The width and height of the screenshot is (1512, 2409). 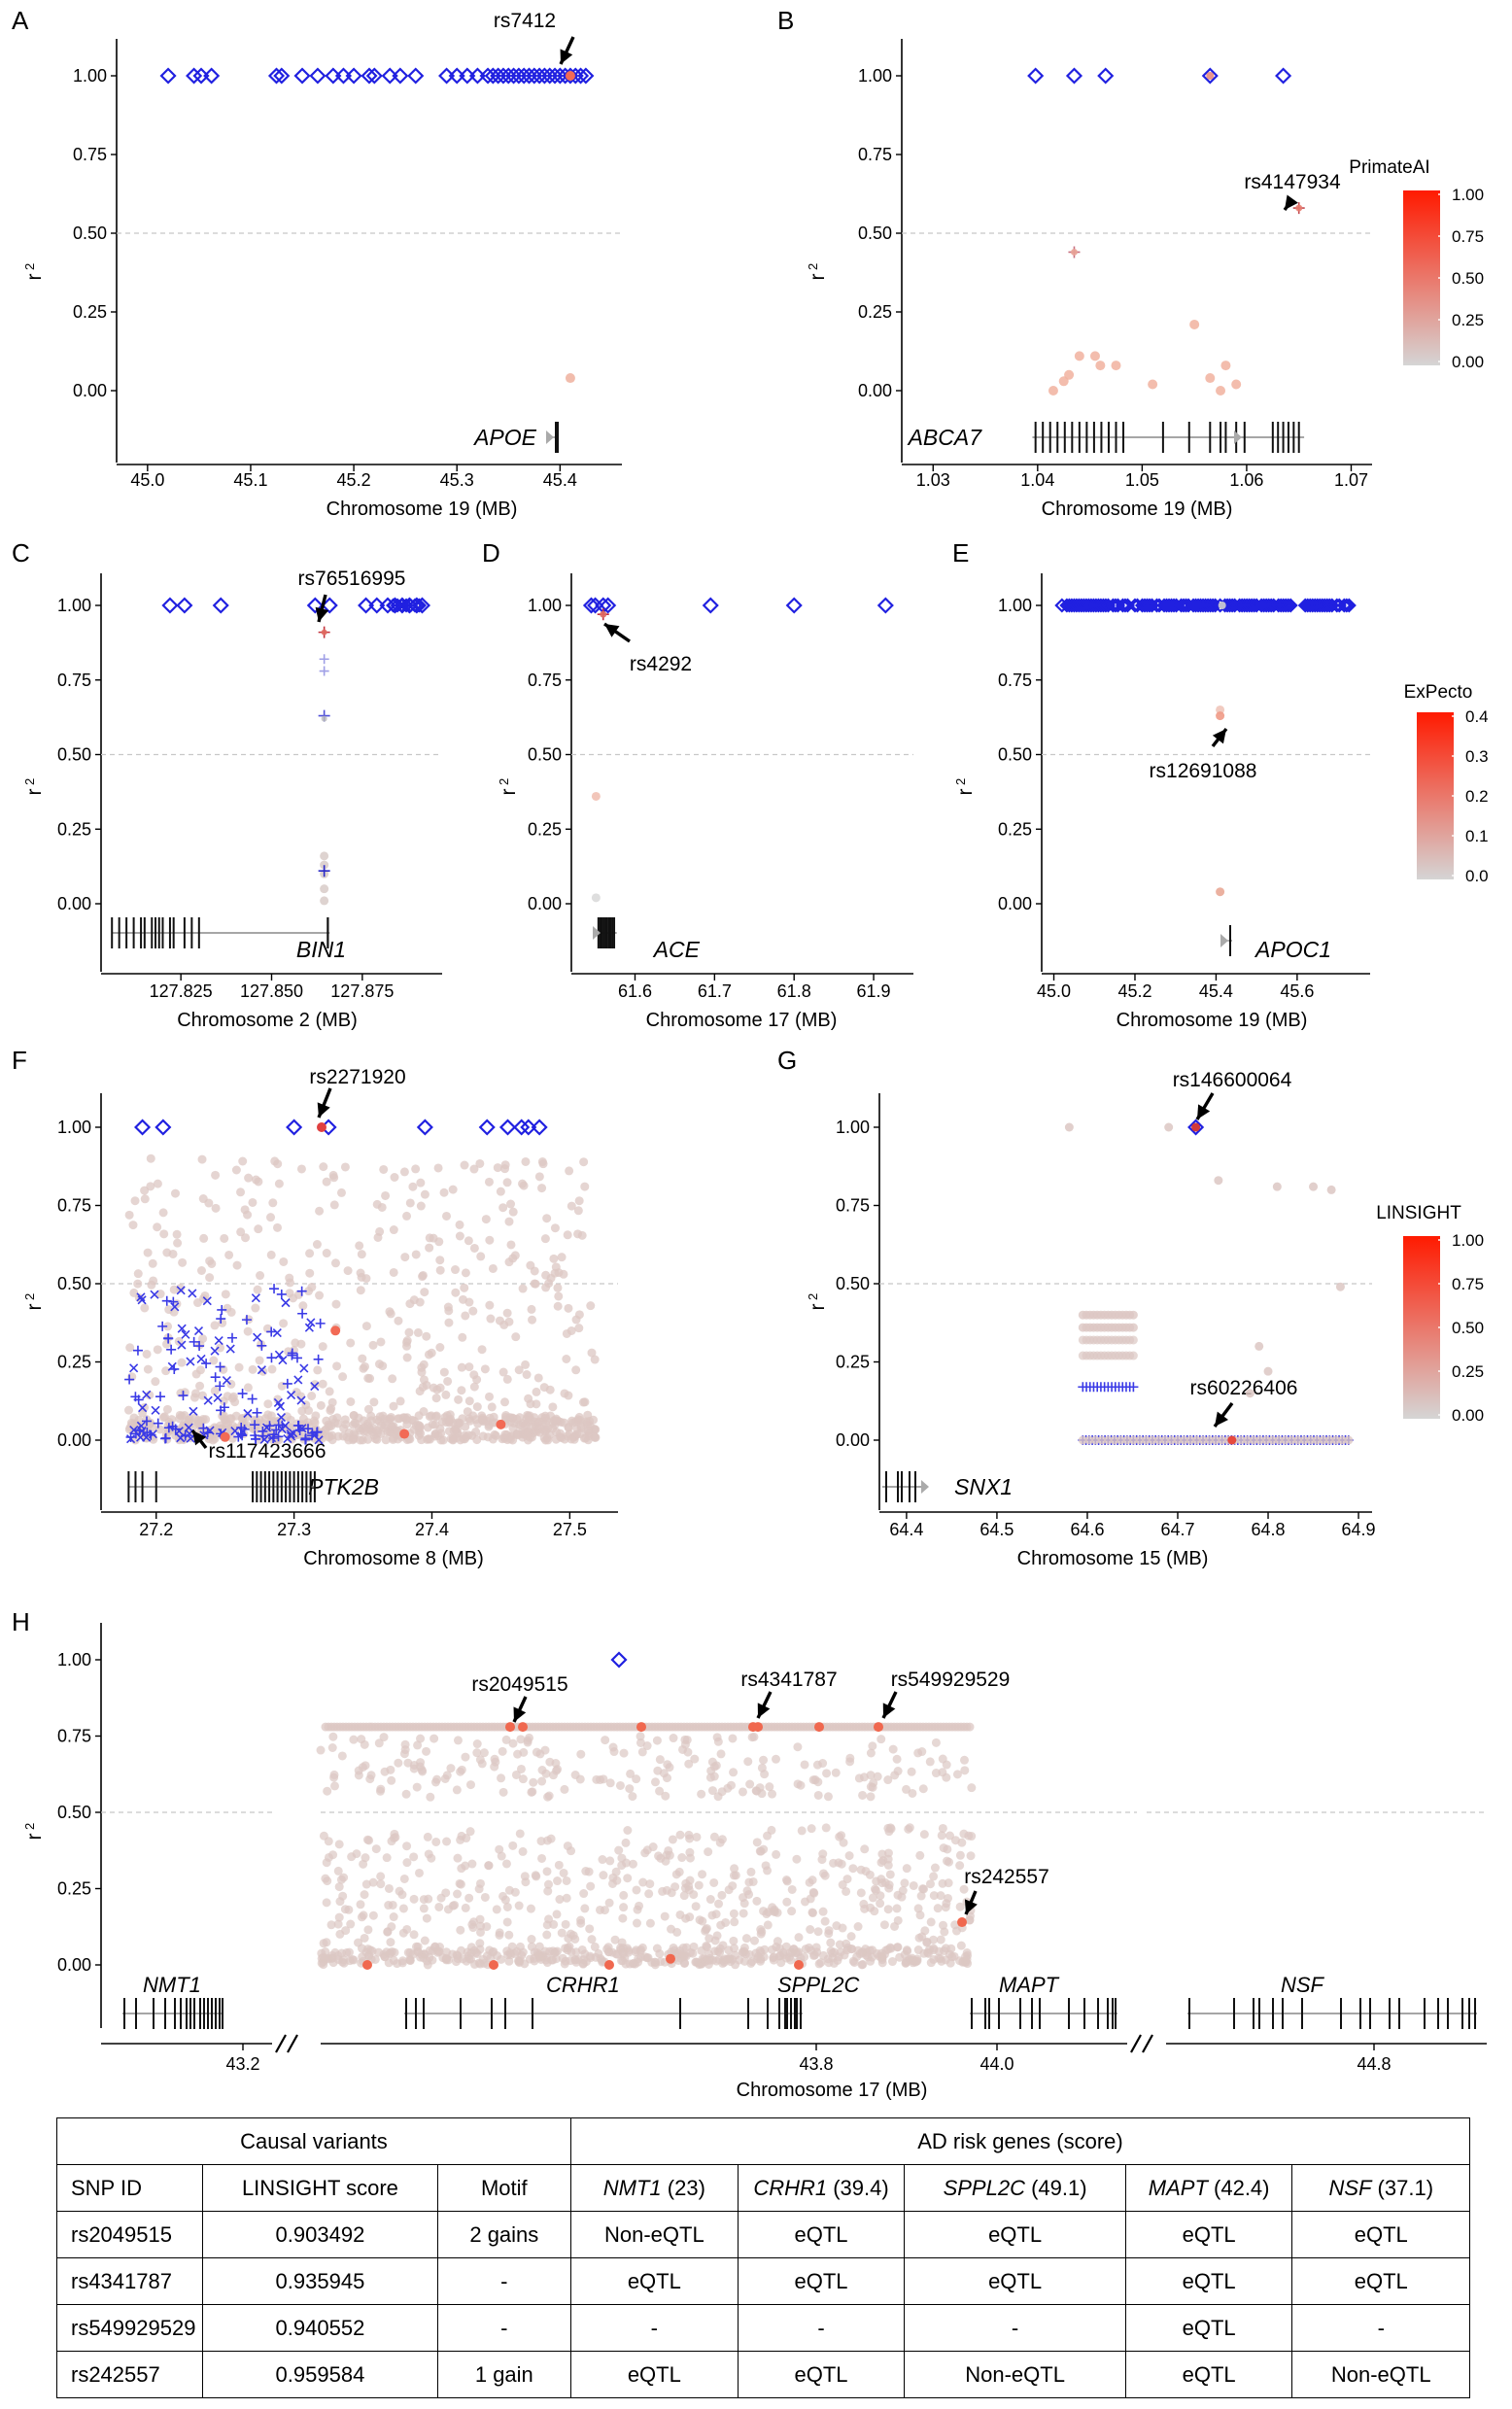 I want to click on x-tick-label: 45.2, so click(x=354, y=480).